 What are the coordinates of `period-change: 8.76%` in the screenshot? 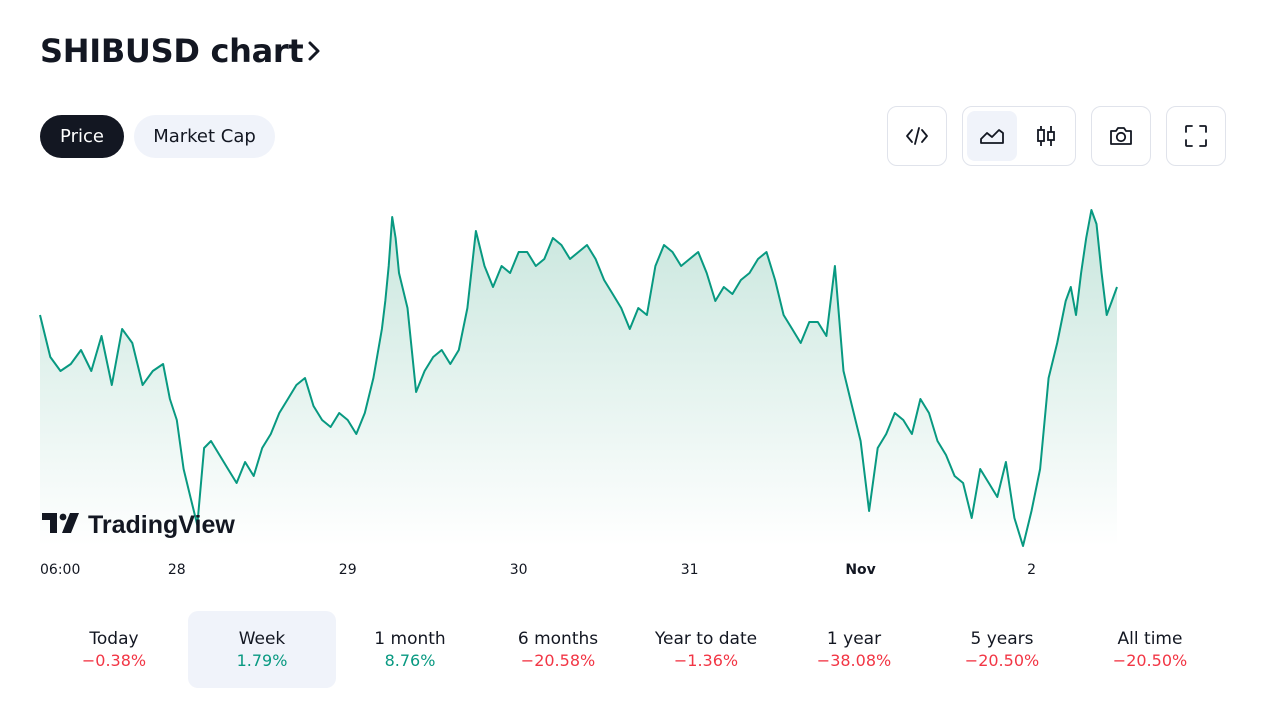 It's located at (410, 660).